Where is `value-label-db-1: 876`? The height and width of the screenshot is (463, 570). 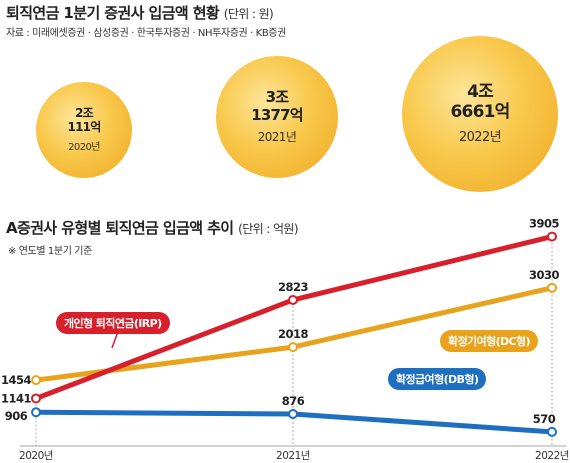 value-label-db-1: 876 is located at coordinates (293, 401).